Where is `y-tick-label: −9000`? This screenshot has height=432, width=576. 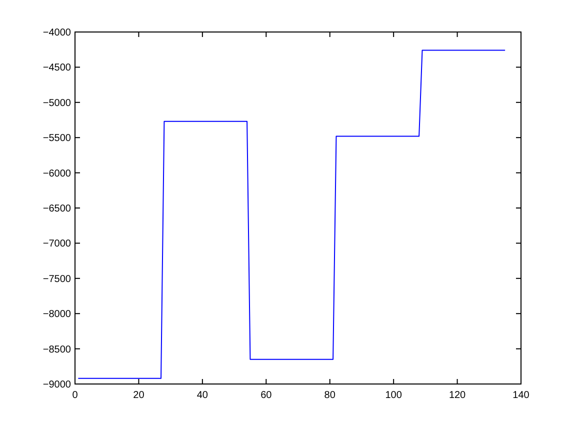 y-tick-label: −9000 is located at coordinates (57, 385).